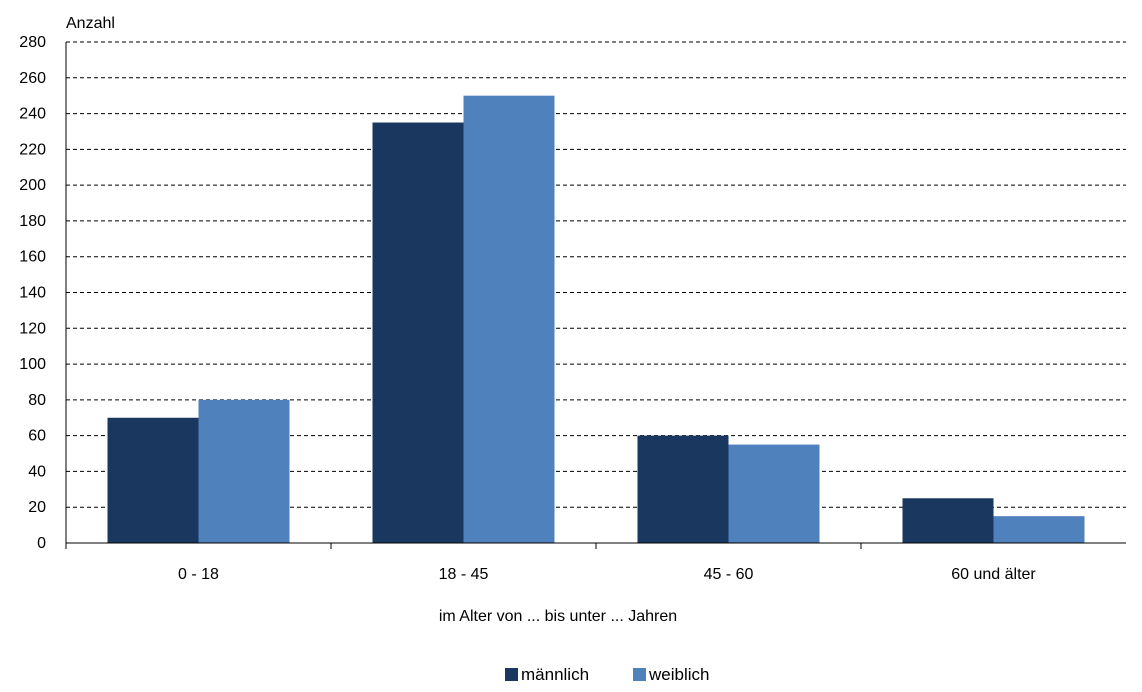  I want to click on y-tick-label: 220, so click(32, 149).